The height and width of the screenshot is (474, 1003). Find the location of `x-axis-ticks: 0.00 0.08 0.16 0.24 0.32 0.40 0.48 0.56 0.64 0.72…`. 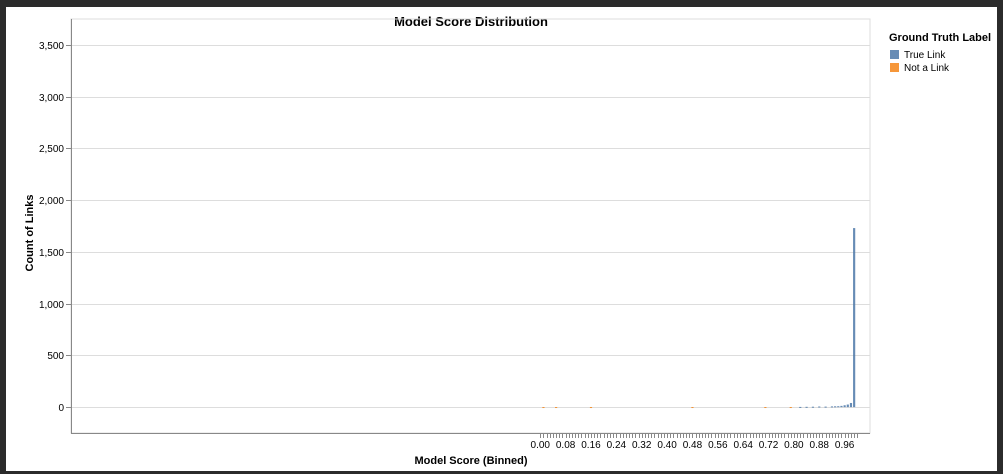

x-axis-ticks: 0.00 0.08 0.16 0.24 0.32 0.40 0.48 0.56 0.64 0.72… is located at coordinates (694, 442).